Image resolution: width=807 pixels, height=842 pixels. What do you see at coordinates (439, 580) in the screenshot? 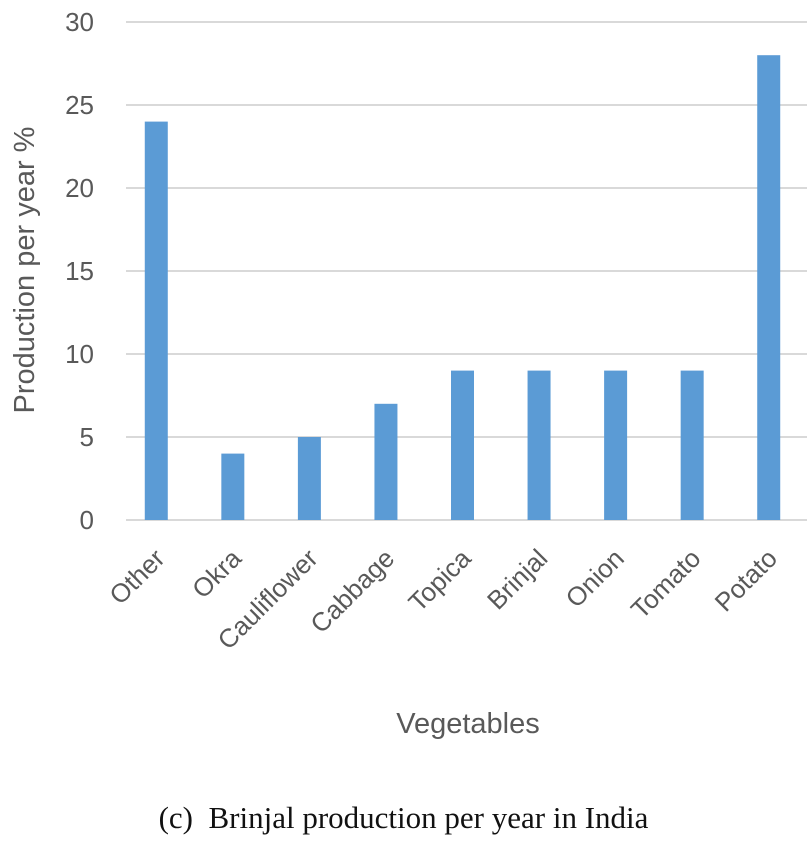
I see `x-tick-label-topica: Topica` at bounding box center [439, 580].